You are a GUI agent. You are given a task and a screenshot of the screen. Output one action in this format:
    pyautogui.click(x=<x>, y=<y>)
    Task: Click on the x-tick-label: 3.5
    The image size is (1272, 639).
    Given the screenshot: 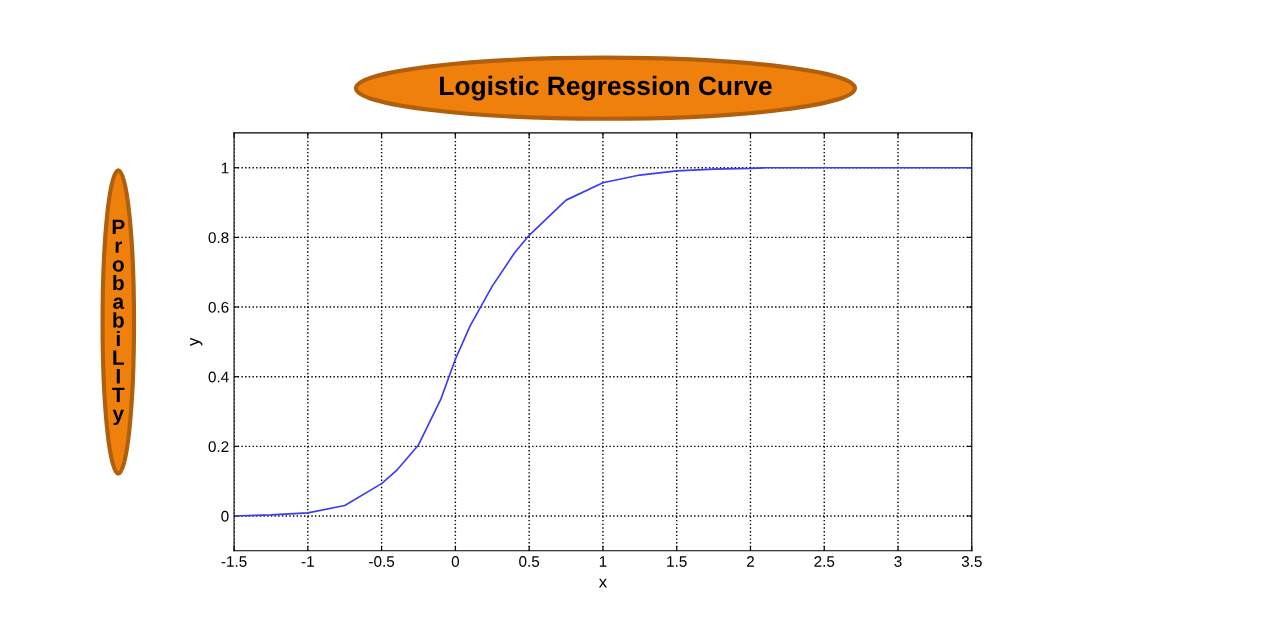 What is the action you would take?
    pyautogui.click(x=971, y=561)
    